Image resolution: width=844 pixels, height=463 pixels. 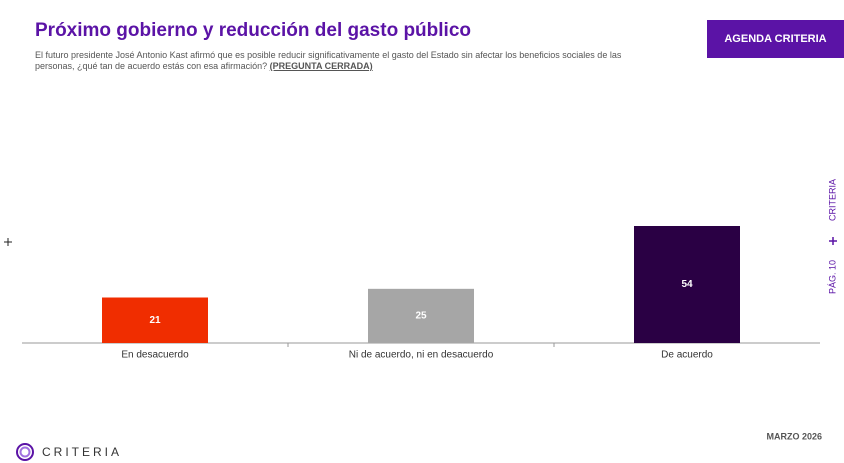 I want to click on subtitle-note: (PREGUNTA CERRADA), so click(x=321, y=66).